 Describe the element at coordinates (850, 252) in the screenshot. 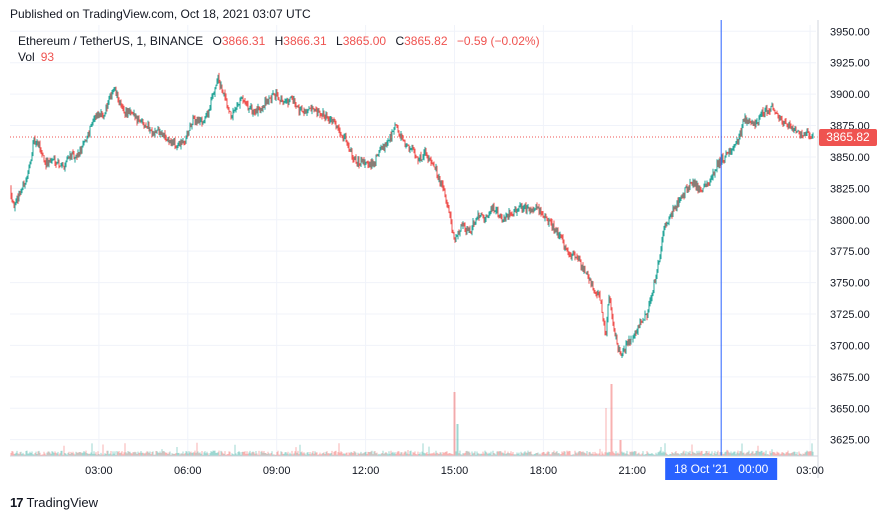

I see `y-tick-label: 3775.00` at that location.